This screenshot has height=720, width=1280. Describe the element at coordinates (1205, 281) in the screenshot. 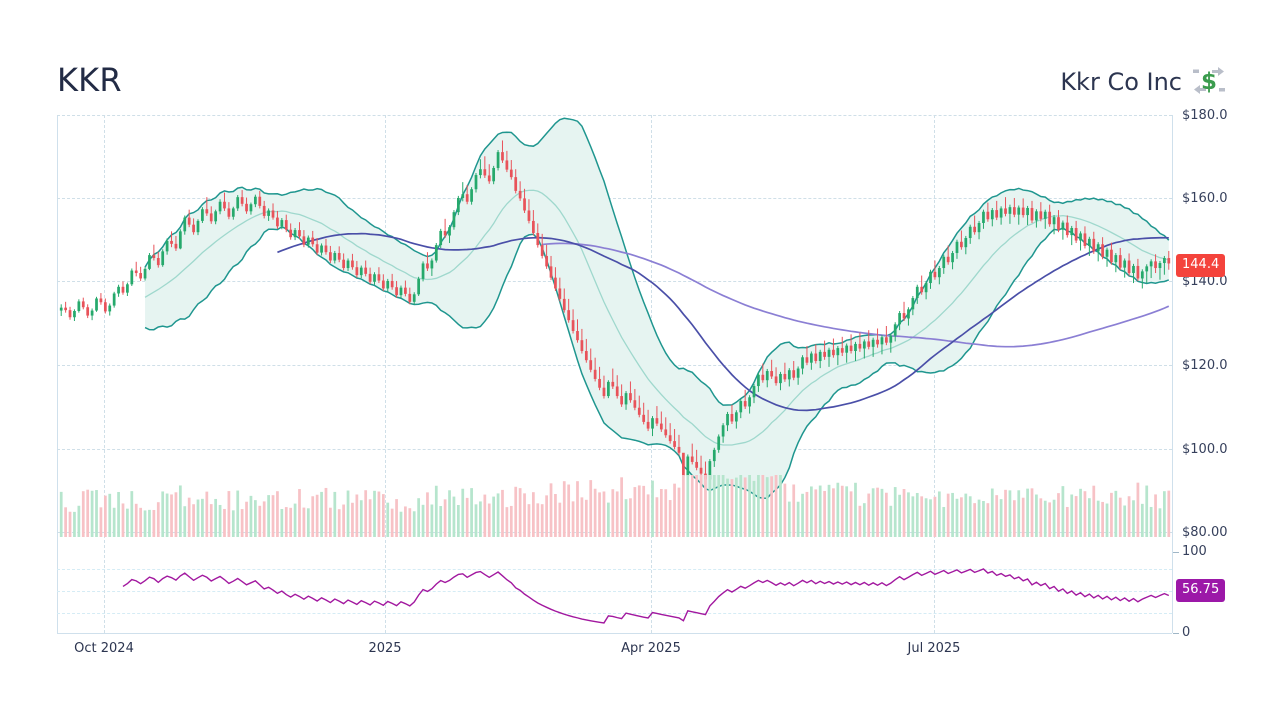

I see `ytick-140: $140.0` at that location.